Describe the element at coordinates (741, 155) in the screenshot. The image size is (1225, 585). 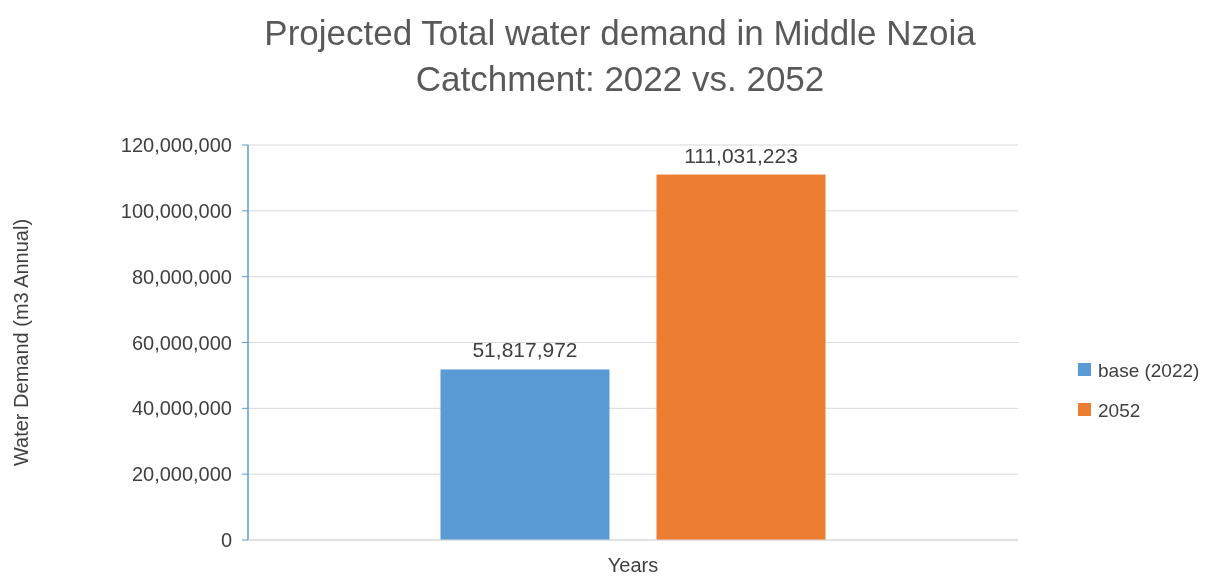
I see `data-label: 111,031,223` at that location.